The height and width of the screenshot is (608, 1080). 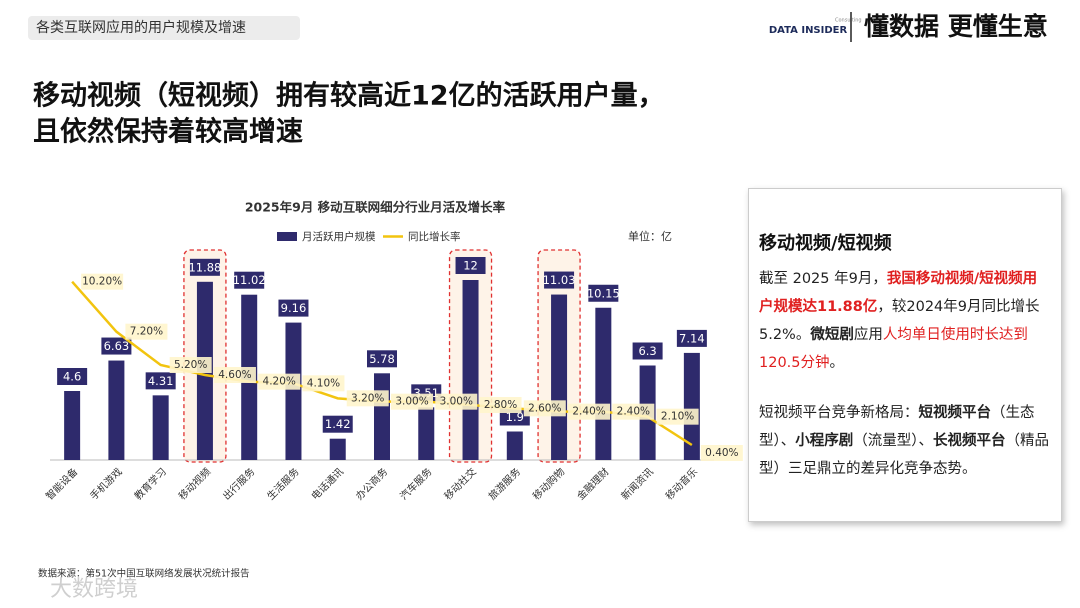 What do you see at coordinates (326, 483) in the screenshot?
I see `x-tick-label: 电话通讯` at bounding box center [326, 483].